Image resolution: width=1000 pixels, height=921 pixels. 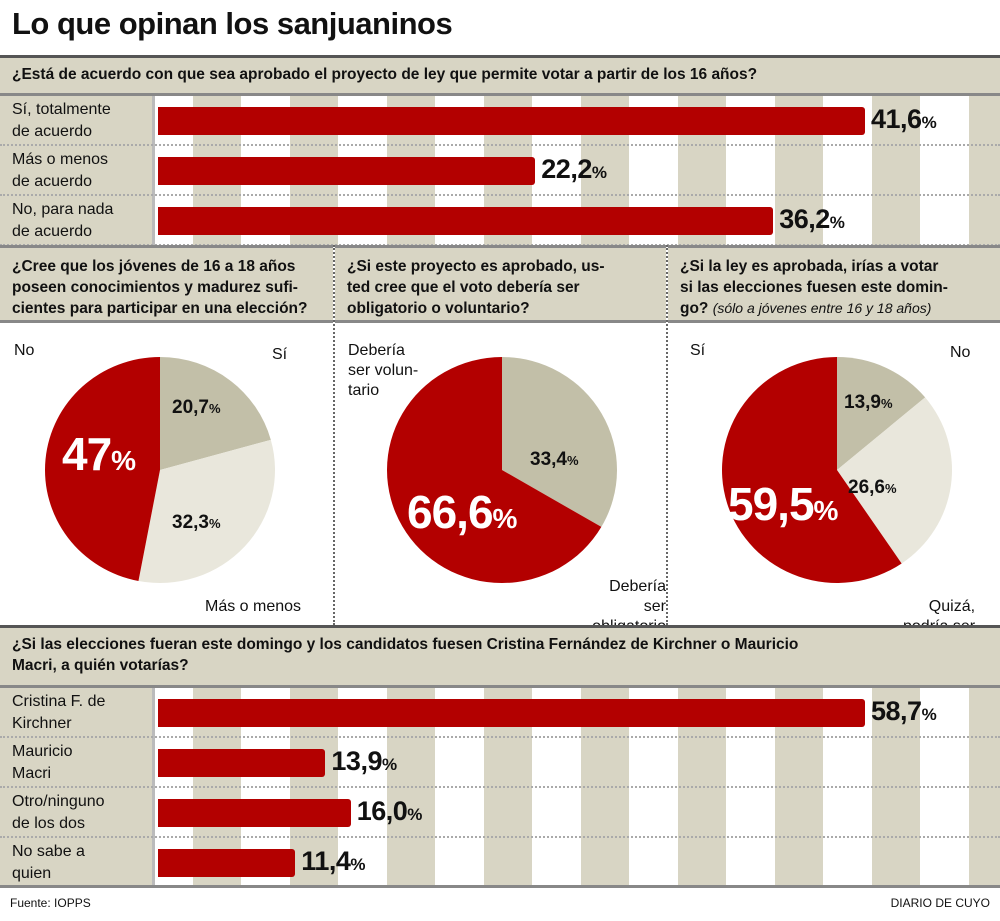 What do you see at coordinates (160, 308) in the screenshot?
I see `question-line: cientes para participar en una elección?` at bounding box center [160, 308].